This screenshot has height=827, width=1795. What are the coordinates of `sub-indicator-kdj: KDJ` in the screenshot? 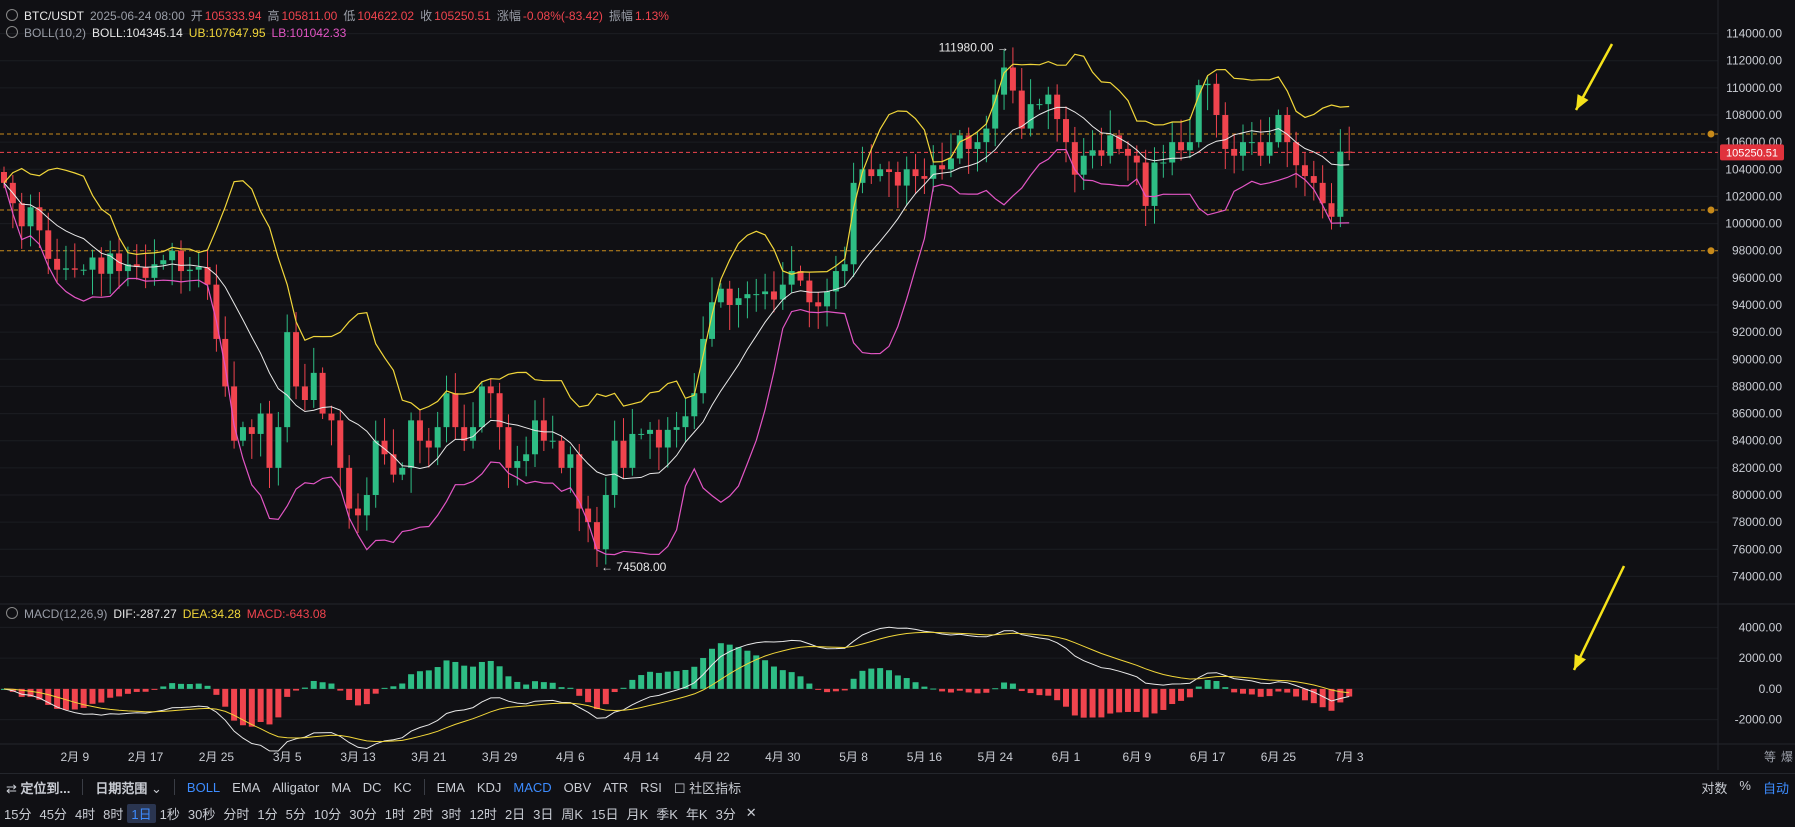 It's located at (489, 787).